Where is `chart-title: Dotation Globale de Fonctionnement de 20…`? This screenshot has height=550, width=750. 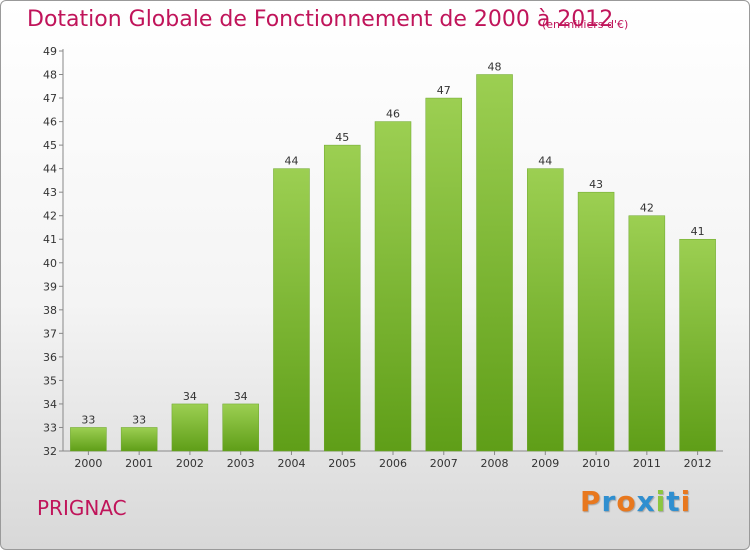
chart-title: Dotation Globale de Fonctionnement de 20… is located at coordinates (320, 19).